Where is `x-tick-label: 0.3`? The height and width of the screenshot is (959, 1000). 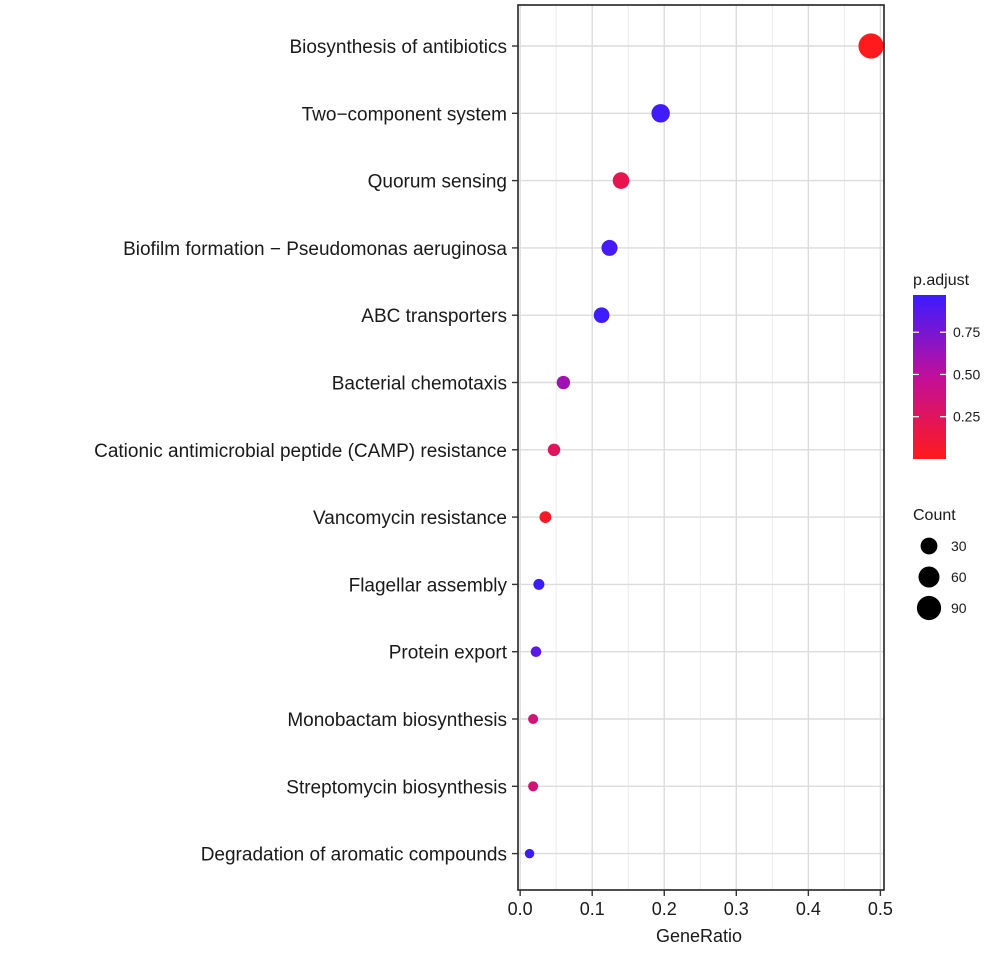
x-tick-label: 0.3 is located at coordinates (736, 909).